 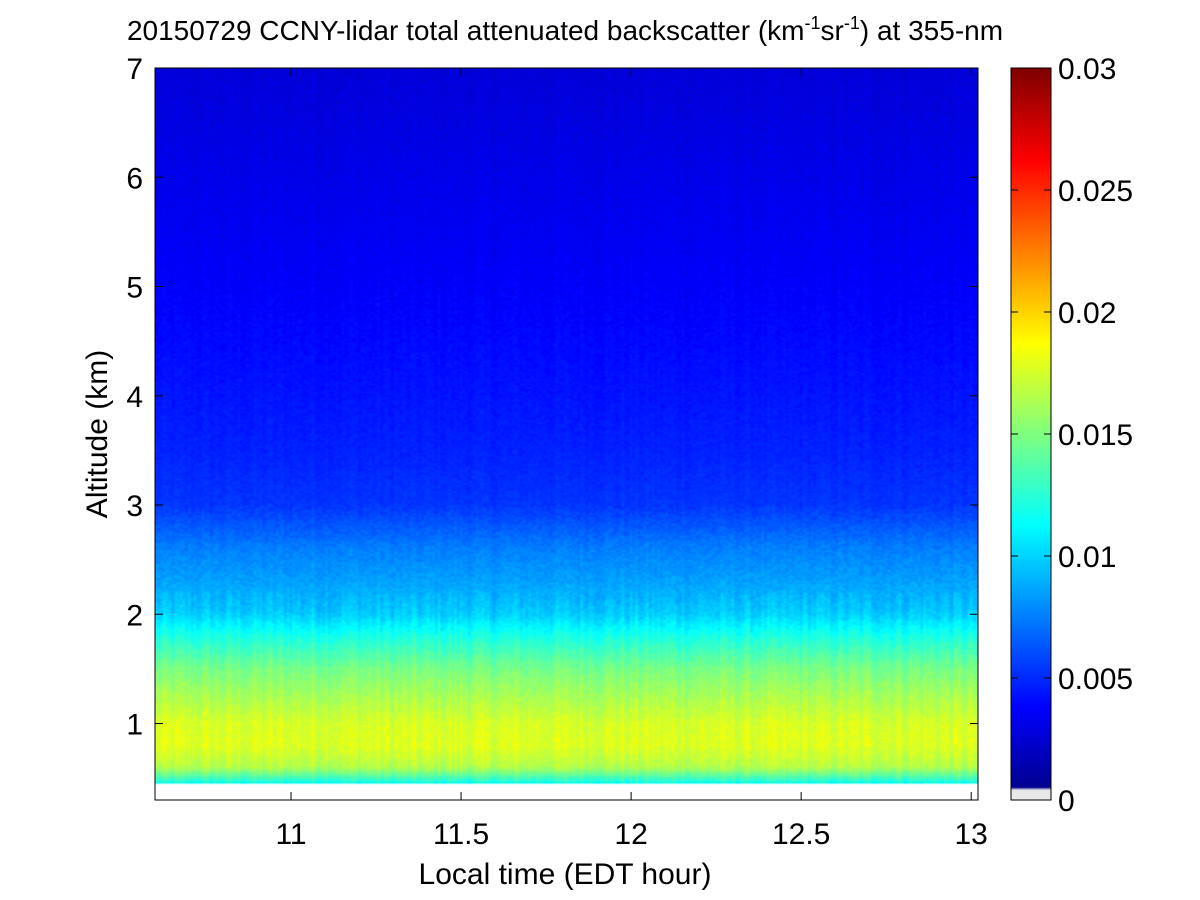 What do you see at coordinates (801, 834) in the screenshot?
I see `x-tick-label: 12.5` at bounding box center [801, 834].